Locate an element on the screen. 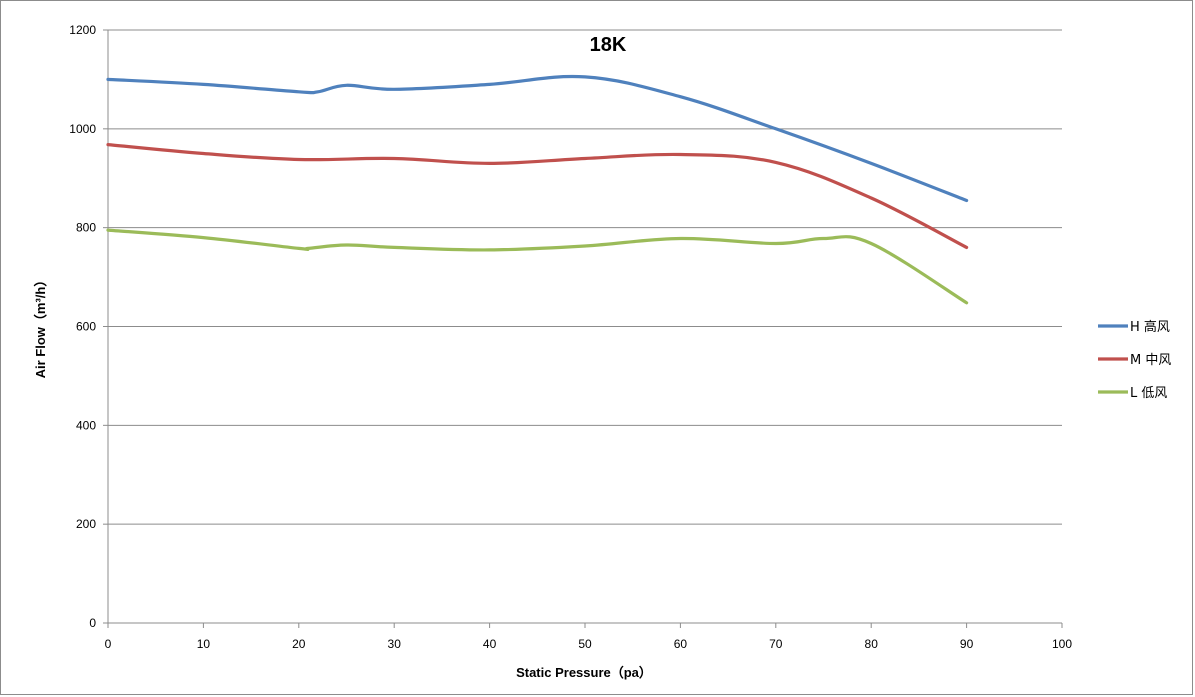  x-tick-label: 70 is located at coordinates (776, 644).